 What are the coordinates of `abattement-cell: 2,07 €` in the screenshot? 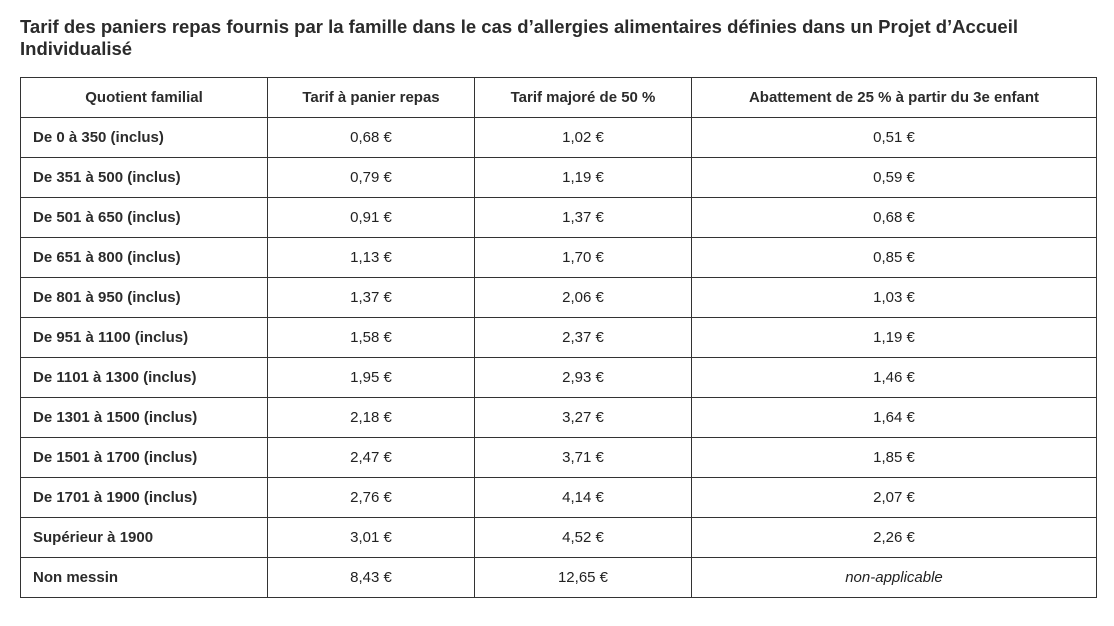 It's located at (894, 497).